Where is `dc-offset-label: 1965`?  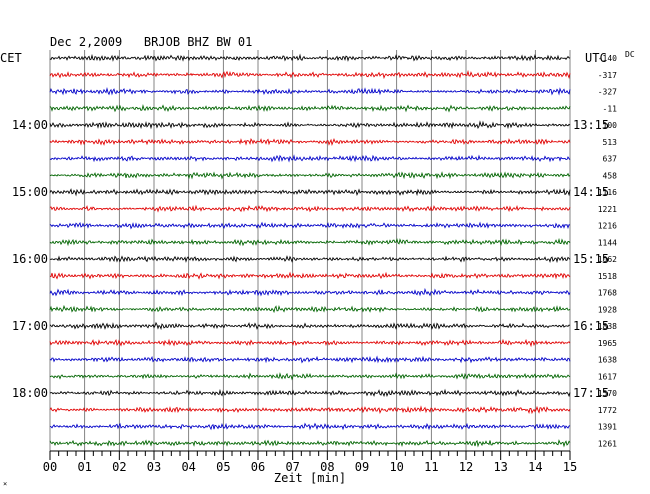 dc-offset-label: 1965 is located at coordinates (607, 343).